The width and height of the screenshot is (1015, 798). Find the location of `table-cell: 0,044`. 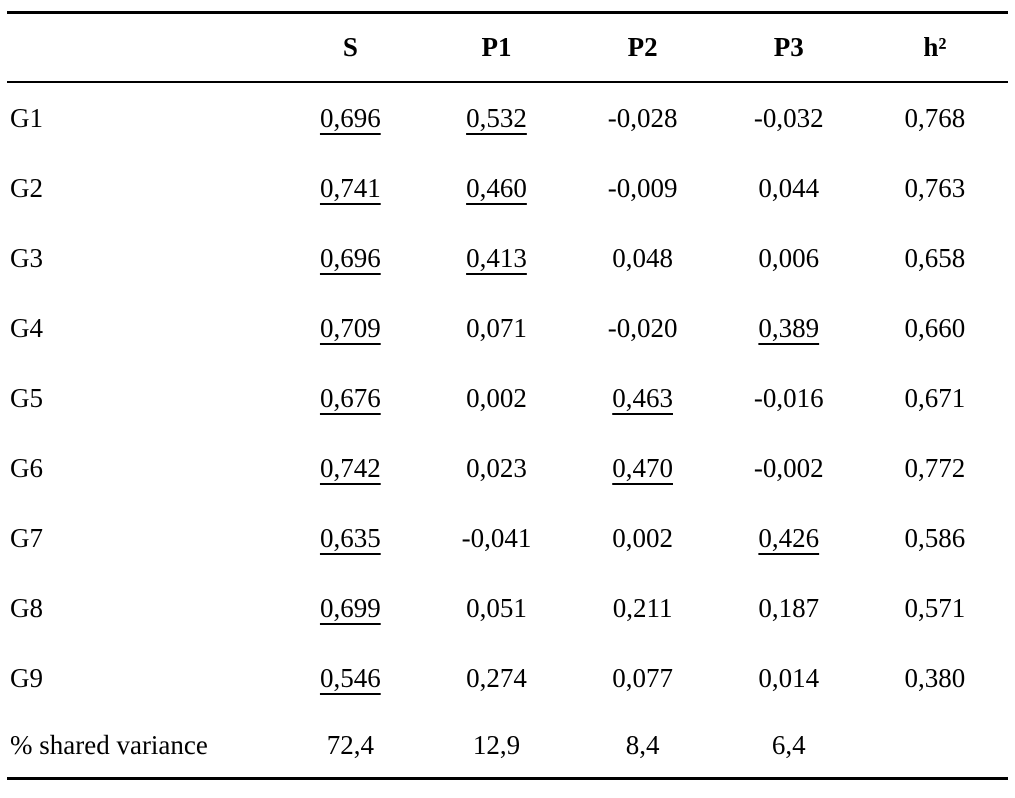

table-cell: 0,044 is located at coordinates (789, 188).